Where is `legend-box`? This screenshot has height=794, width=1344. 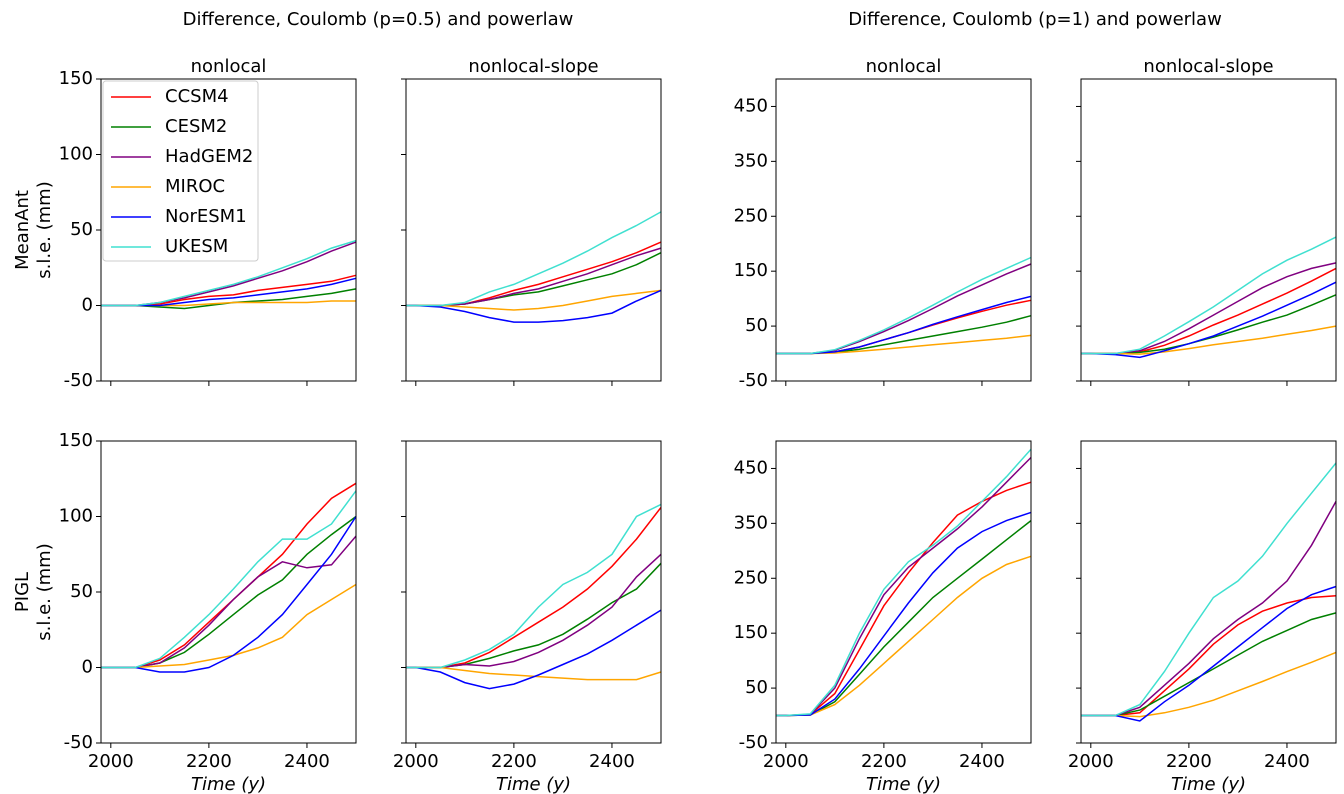 legend-box is located at coordinates (180, 171).